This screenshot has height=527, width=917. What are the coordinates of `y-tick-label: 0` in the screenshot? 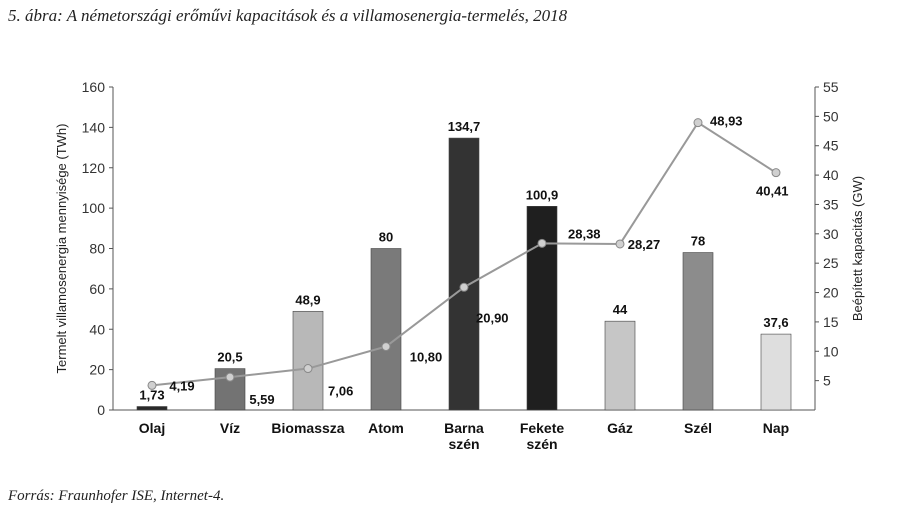 It's located at (101, 410).